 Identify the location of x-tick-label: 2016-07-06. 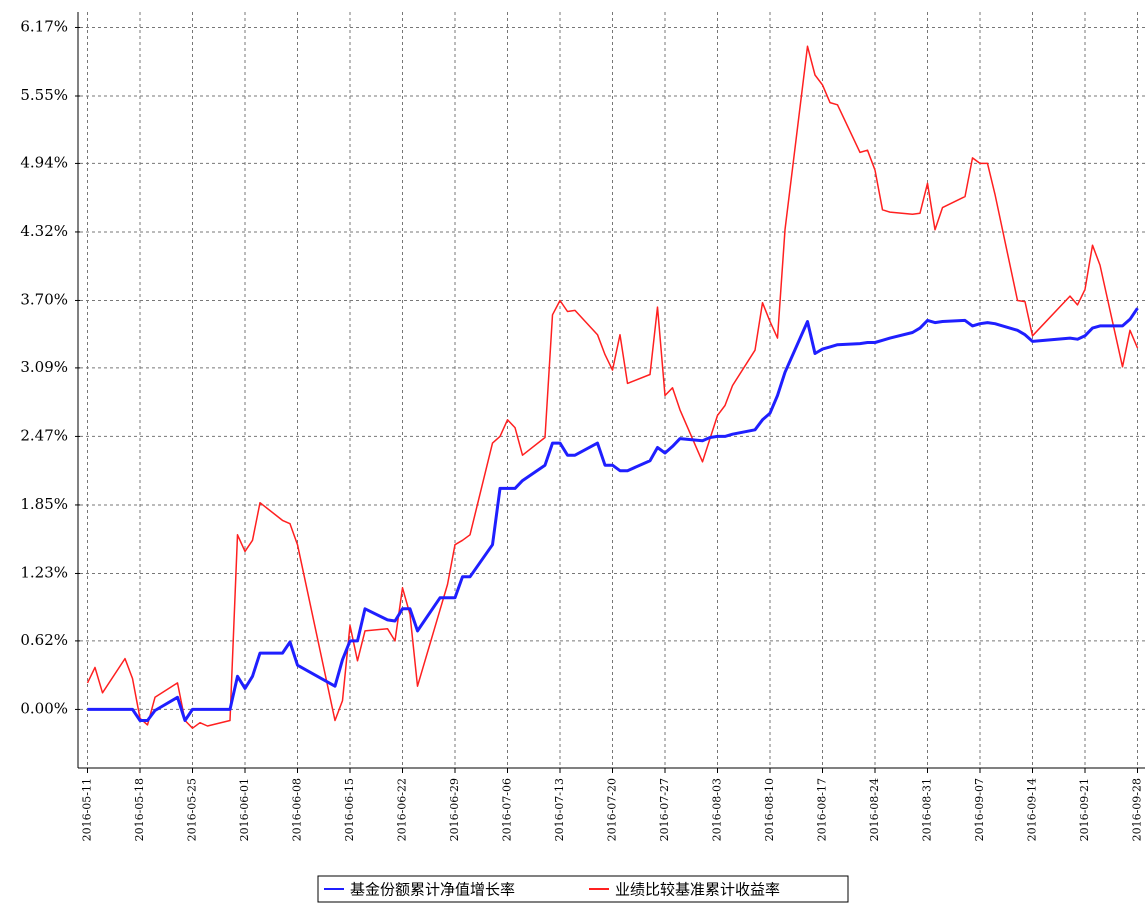
(507, 809).